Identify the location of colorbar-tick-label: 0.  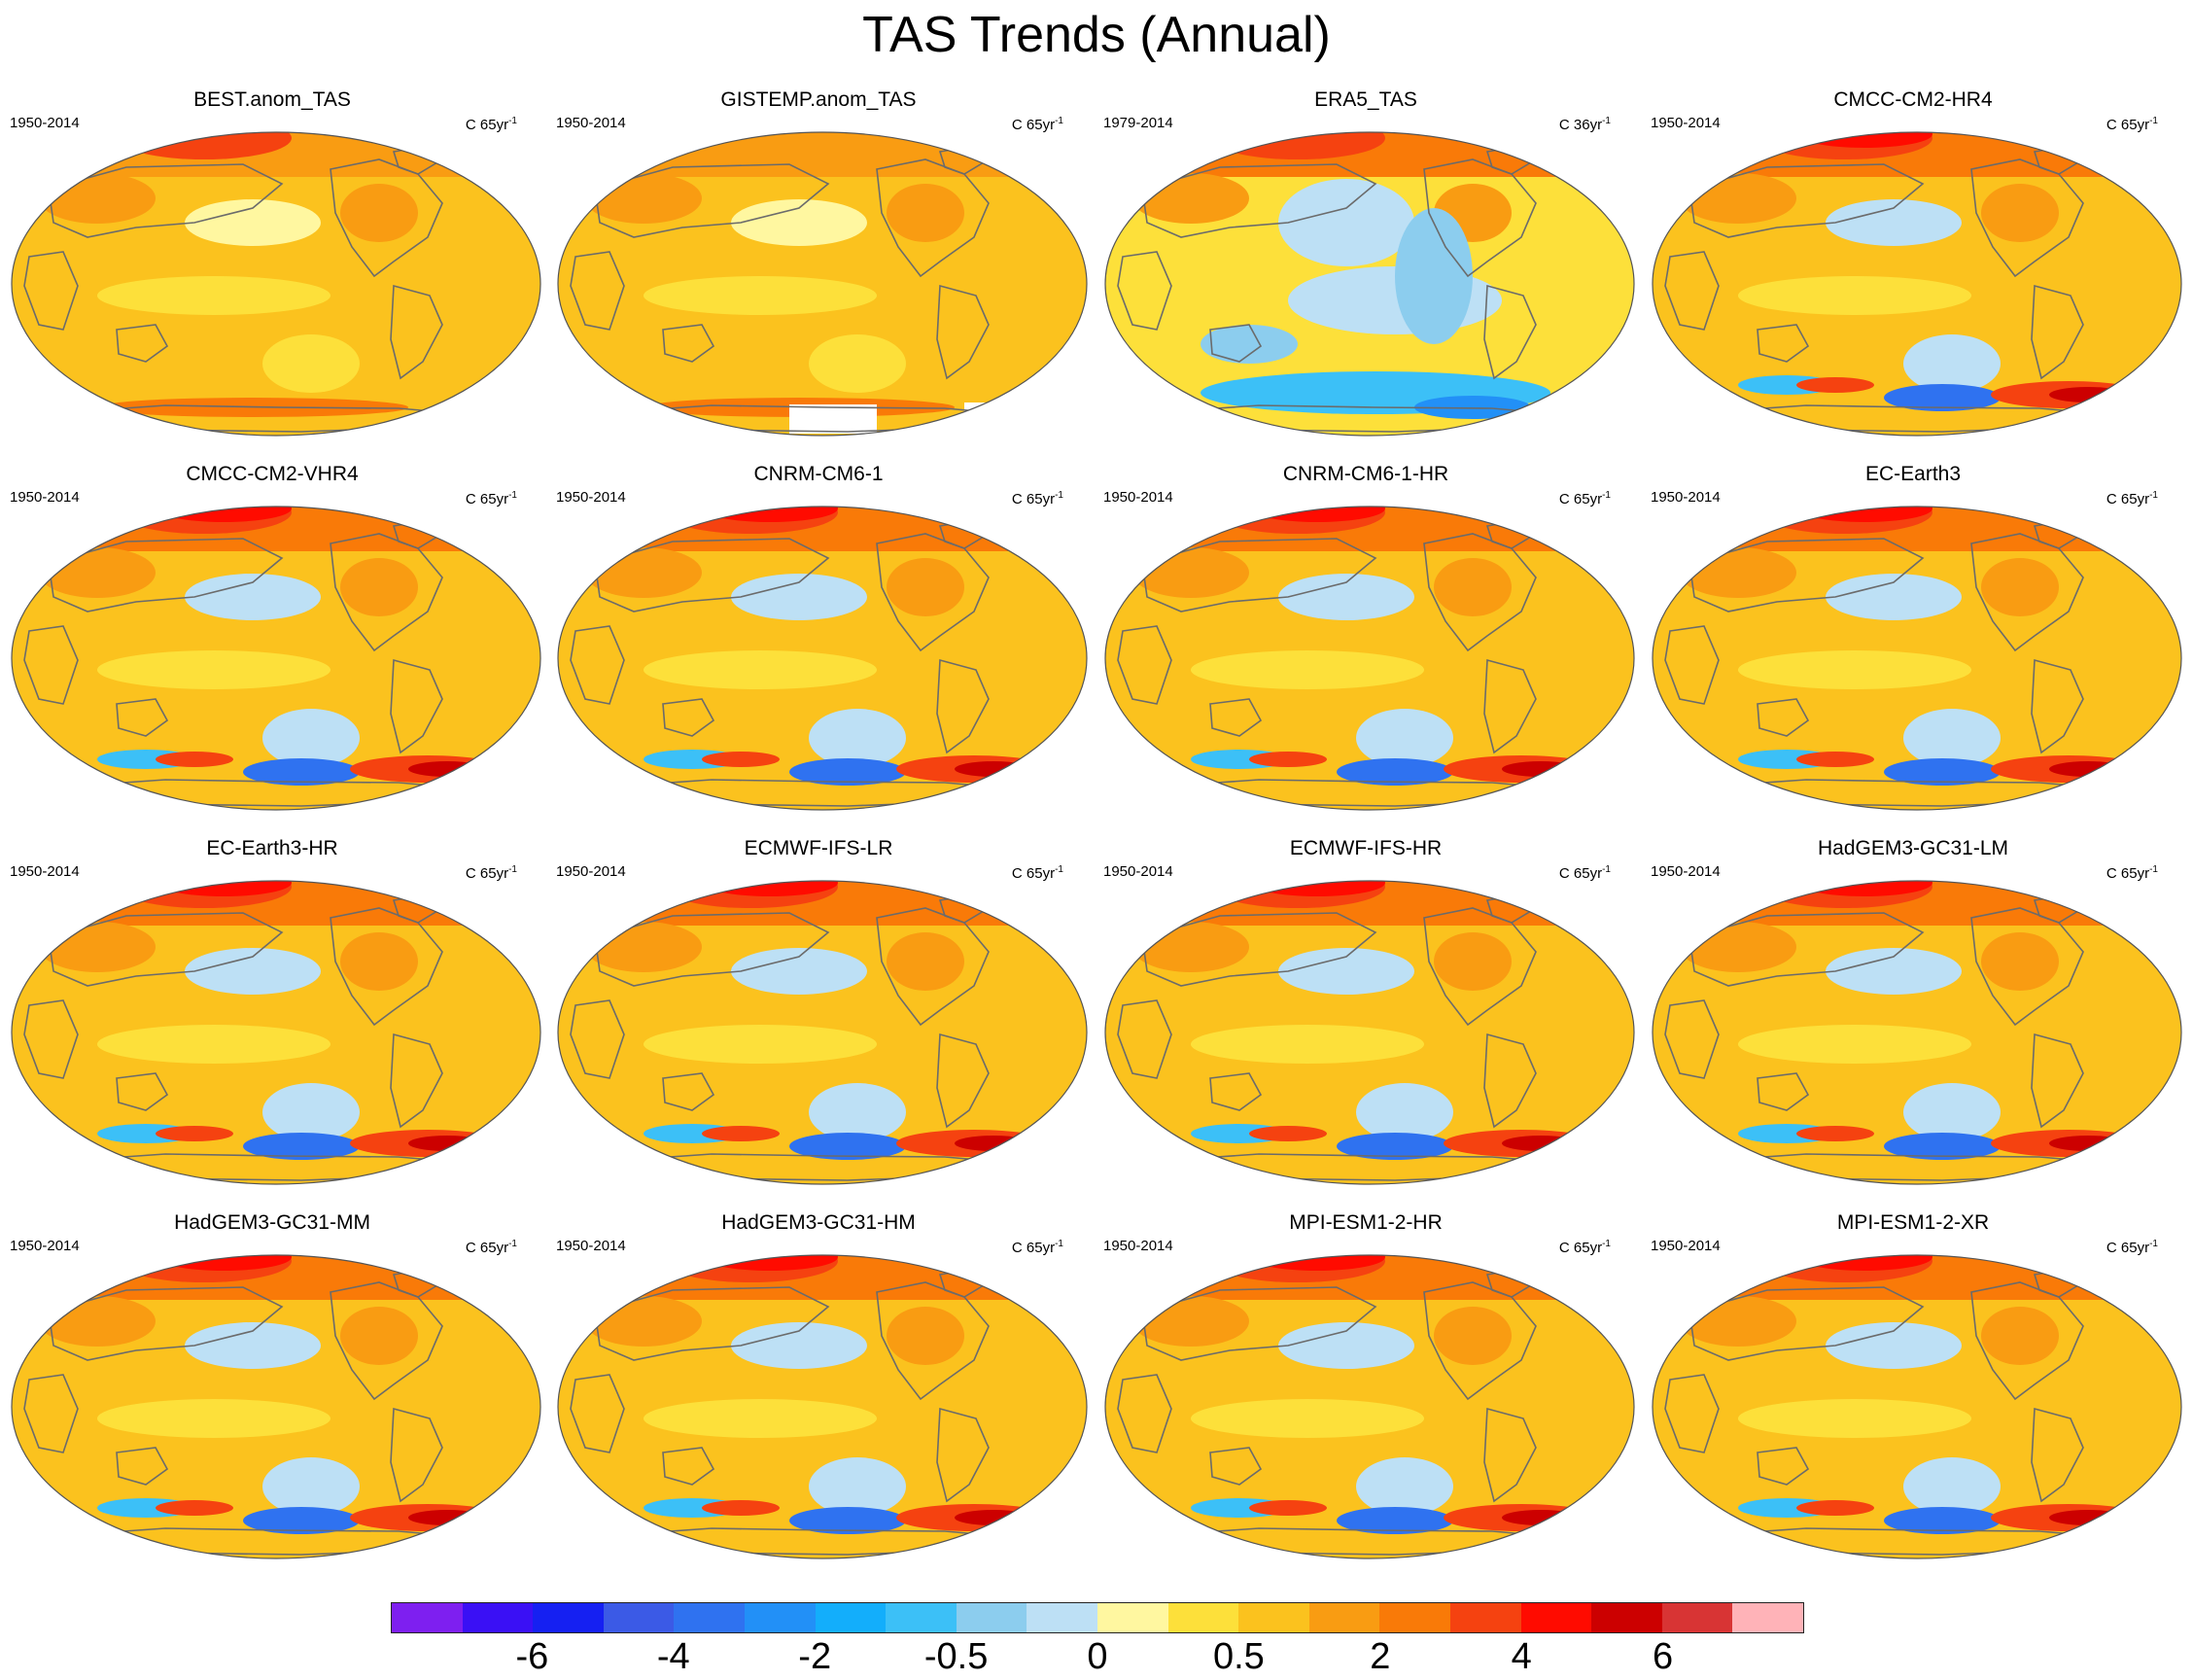
(1097, 1656).